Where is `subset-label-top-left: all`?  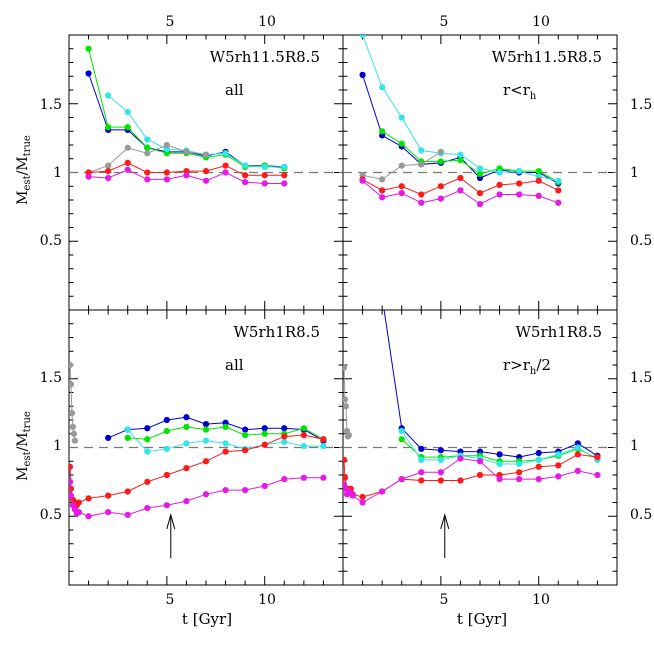
subset-label-top-left: all is located at coordinates (234, 90).